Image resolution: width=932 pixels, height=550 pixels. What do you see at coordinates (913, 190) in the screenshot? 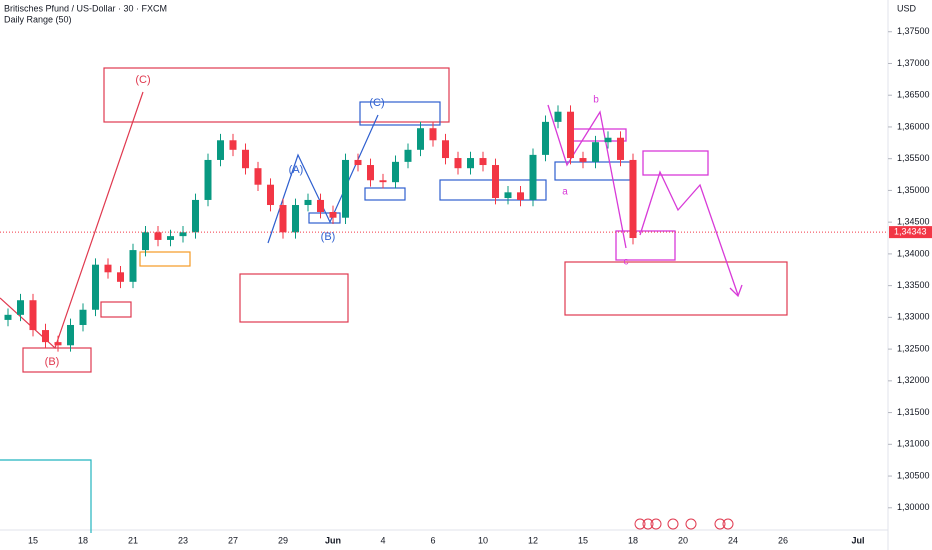
I see `y-tick-label: 1,35000` at bounding box center [913, 190].